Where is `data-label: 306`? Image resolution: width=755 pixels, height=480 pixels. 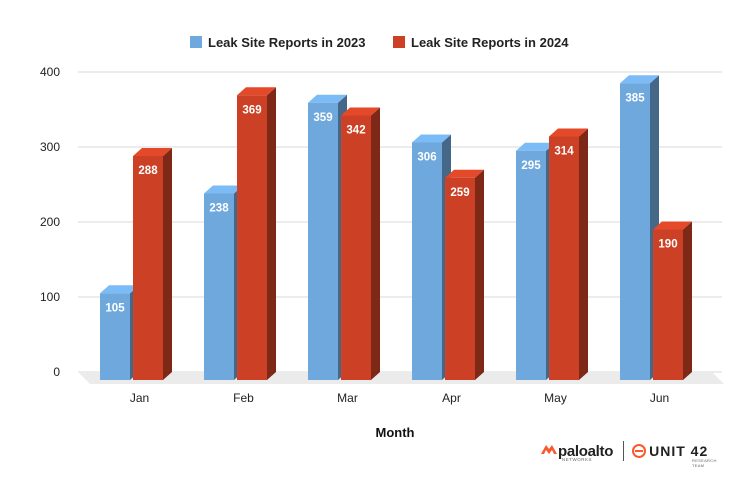 data-label: 306 is located at coordinates (426, 158).